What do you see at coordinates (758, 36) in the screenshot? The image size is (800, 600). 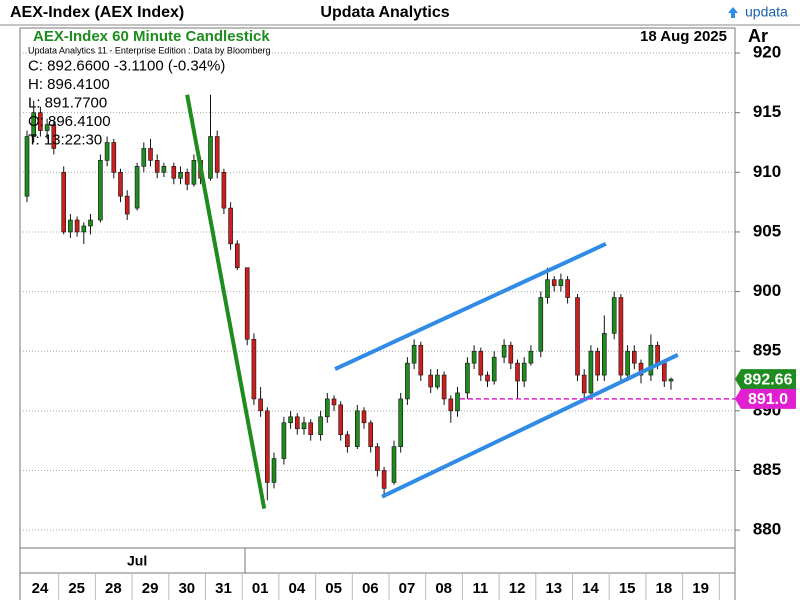 I see `axis-label: Ar` at bounding box center [758, 36].